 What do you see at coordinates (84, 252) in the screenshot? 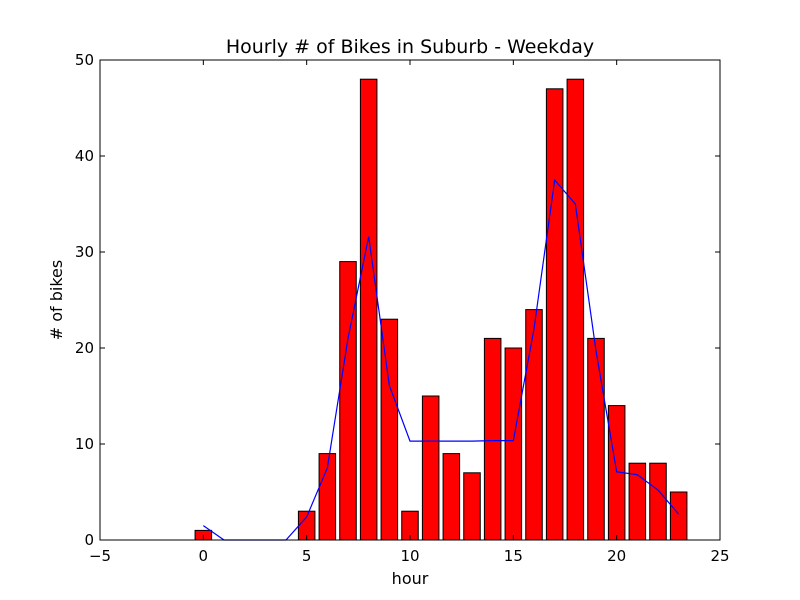
I see `y-tick-label: 30` at bounding box center [84, 252].